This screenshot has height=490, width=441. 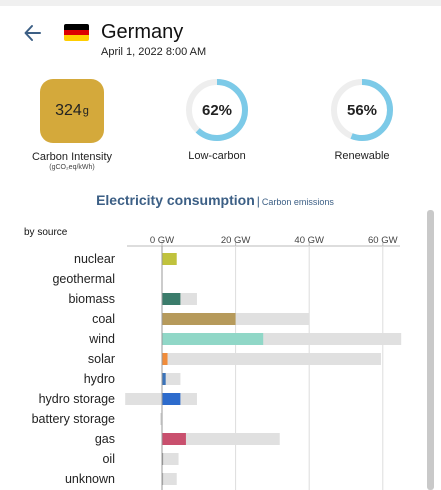 I want to click on top-edge-bar, so click(x=220, y=3).